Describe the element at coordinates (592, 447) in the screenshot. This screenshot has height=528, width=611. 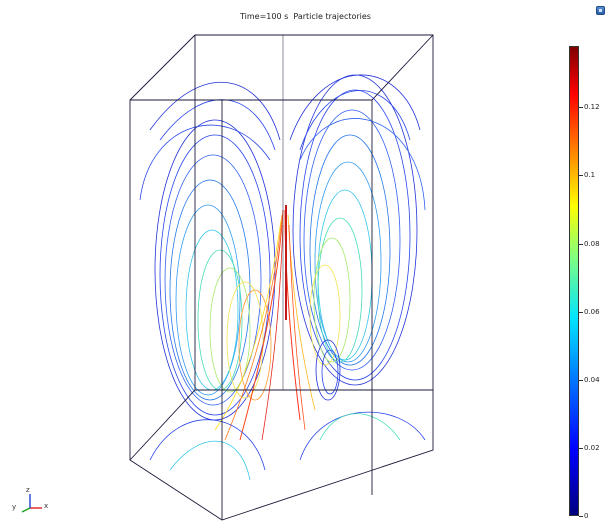
I see `colorbar-tick-label: 0.02` at that location.